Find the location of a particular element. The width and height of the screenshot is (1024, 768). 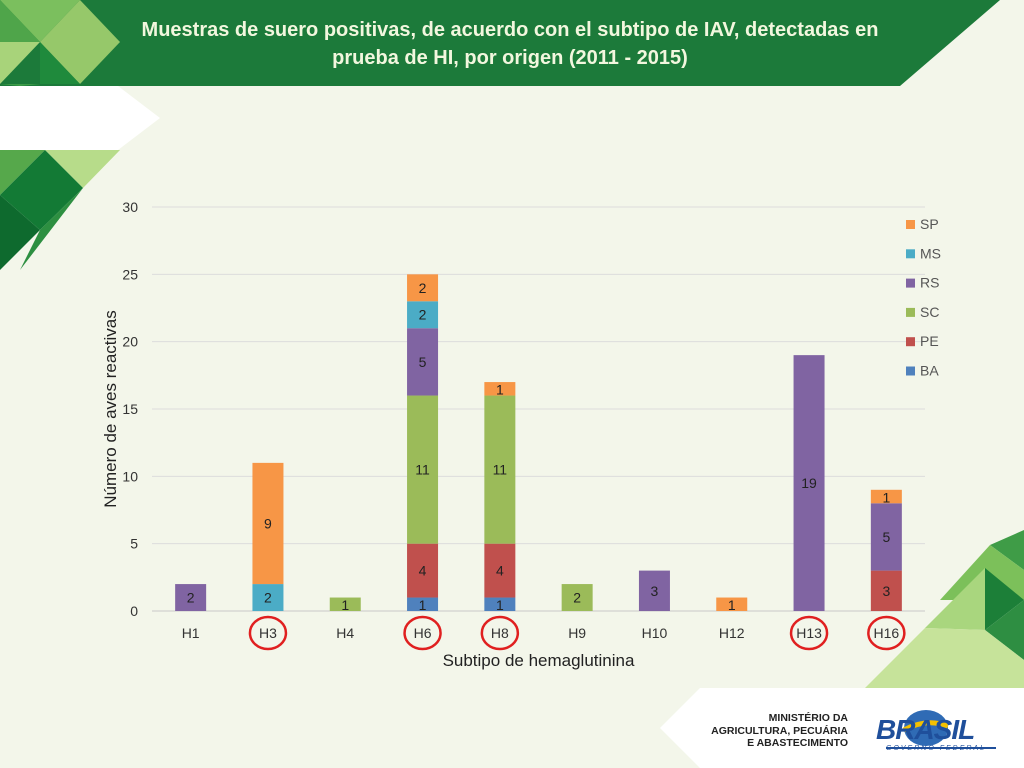

ministry-line: MINISTÉRIO DA is located at coordinates (808, 718).